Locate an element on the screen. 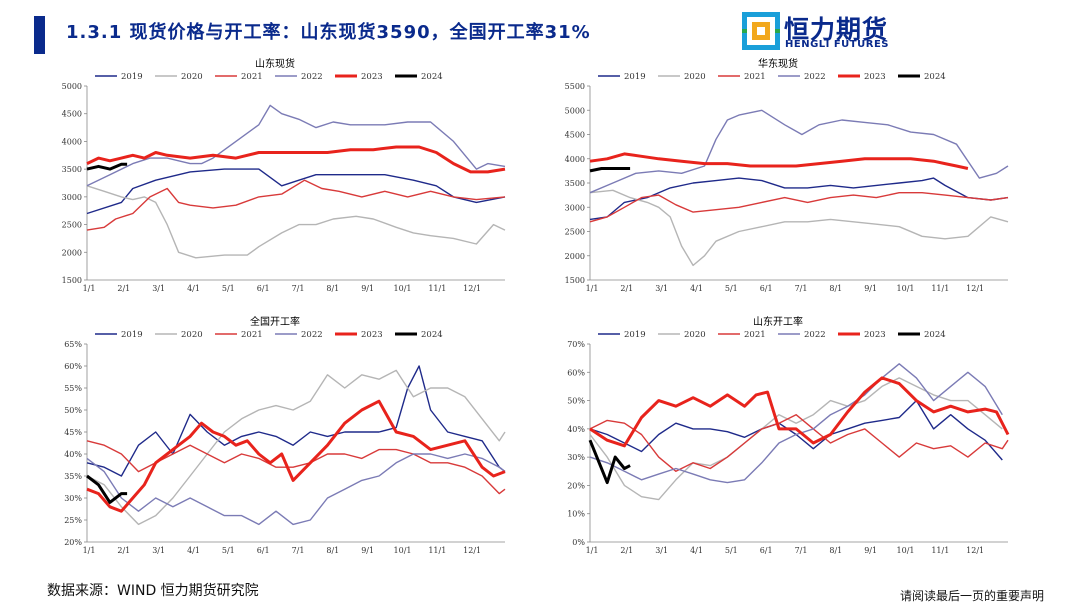 Image resolution: width=1080 pixels, height=607 pixels. y-tick-label: 25% is located at coordinates (73, 520).